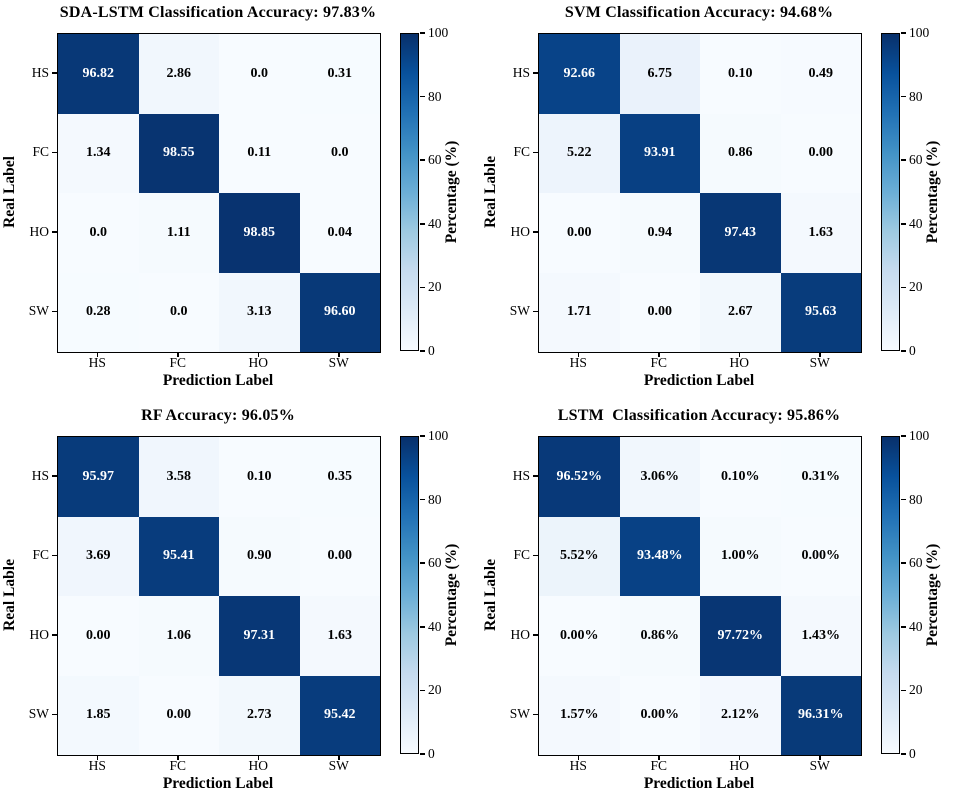 The width and height of the screenshot is (962, 806). I want to click on y-tick-label: HO, so click(520, 634).